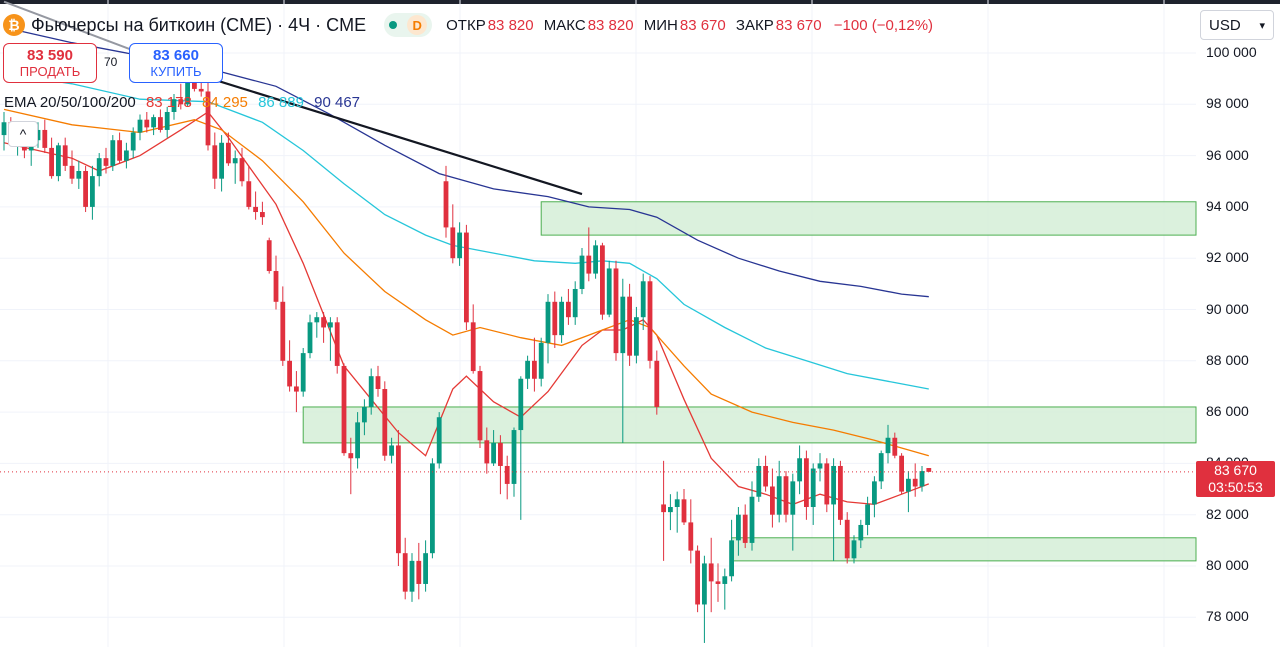  Describe the element at coordinates (1227, 257) in the screenshot. I see `price-axis-label: 92 000` at that location.